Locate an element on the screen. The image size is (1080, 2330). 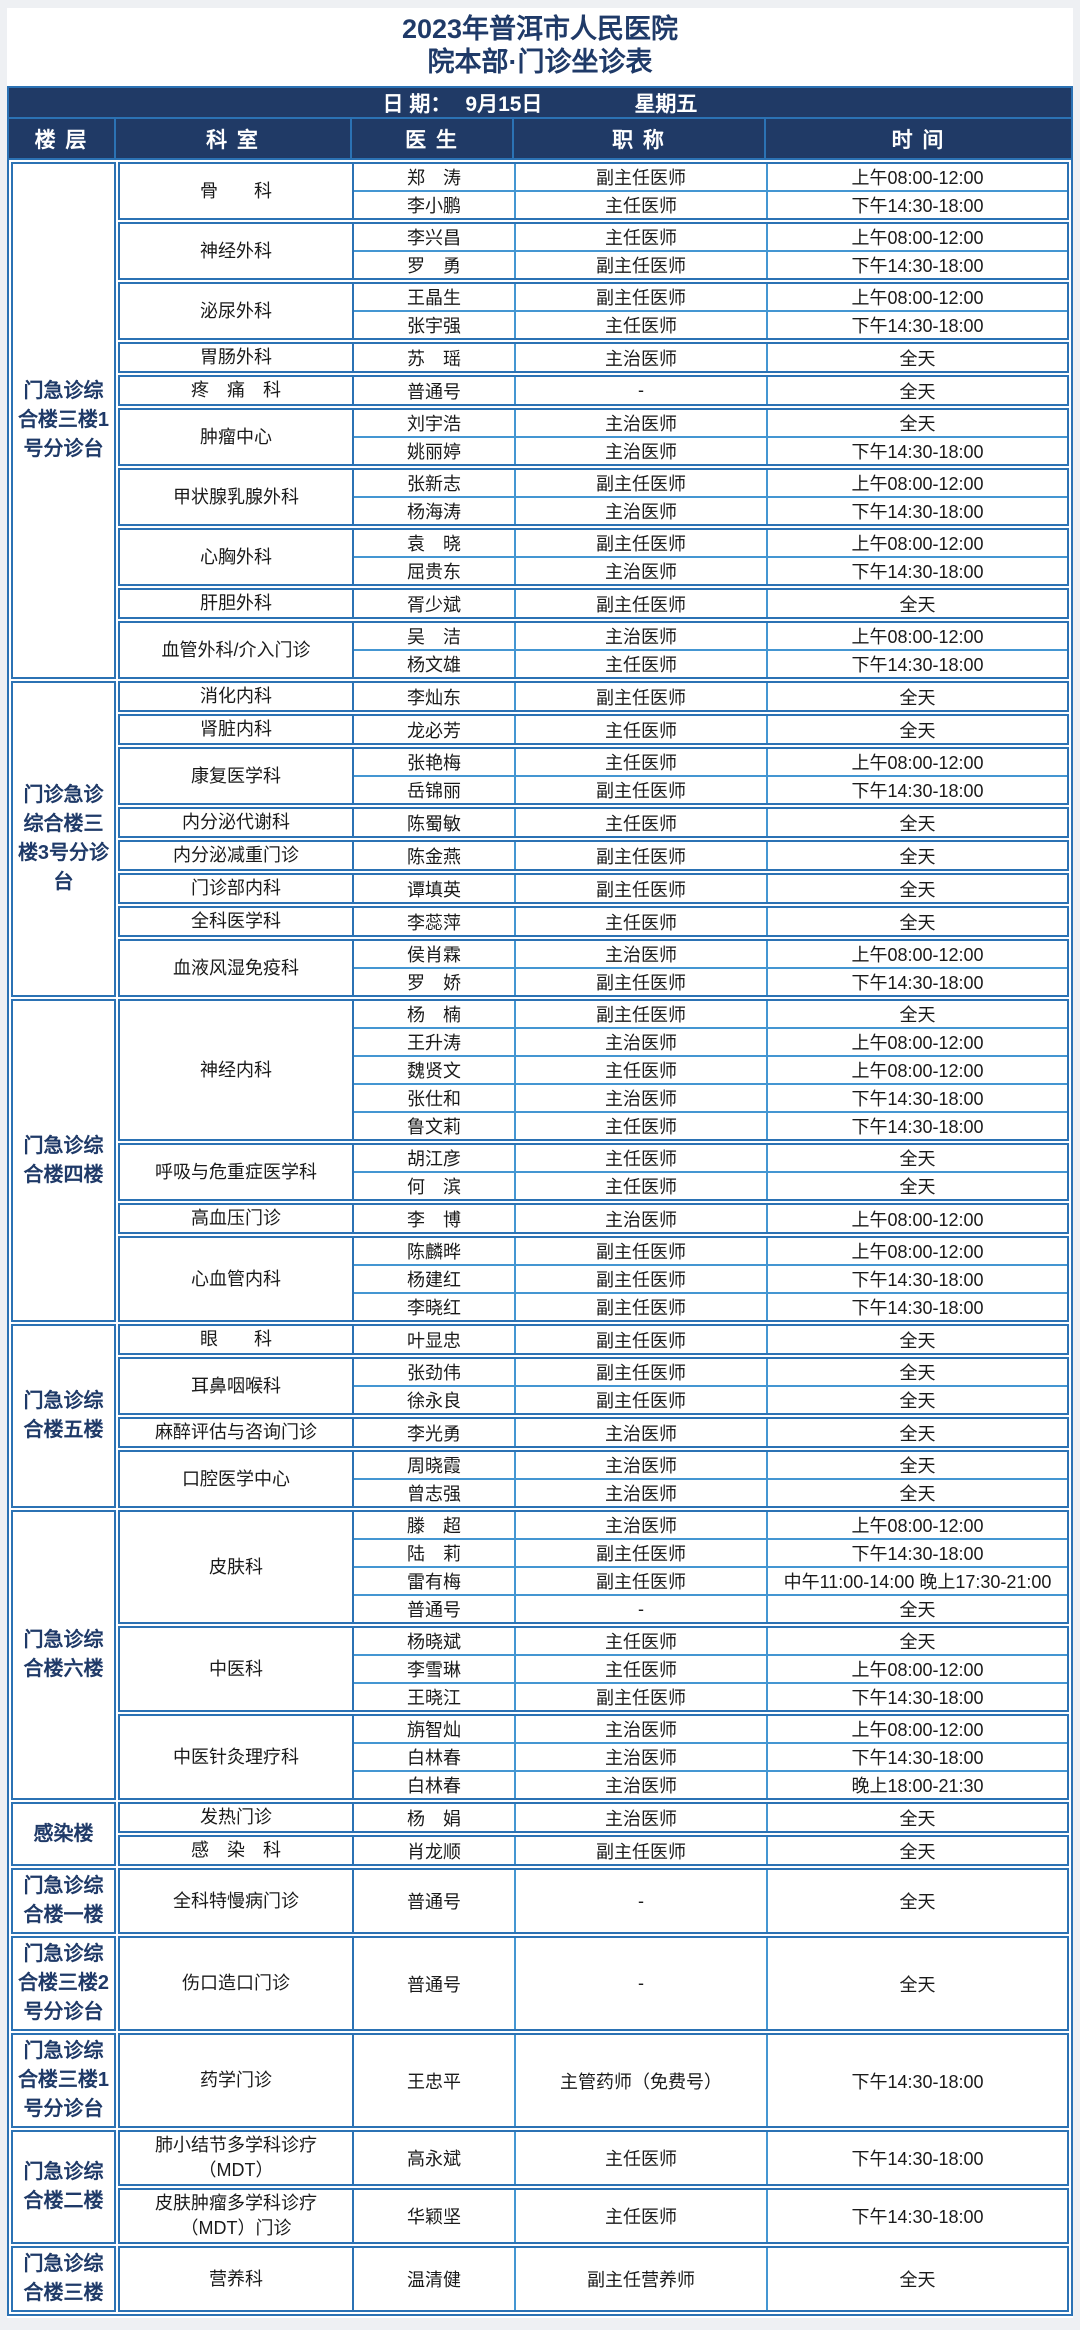
department-block: 营养科 温清健 副主任营养师 全天 is located at coordinates (593, 2279).